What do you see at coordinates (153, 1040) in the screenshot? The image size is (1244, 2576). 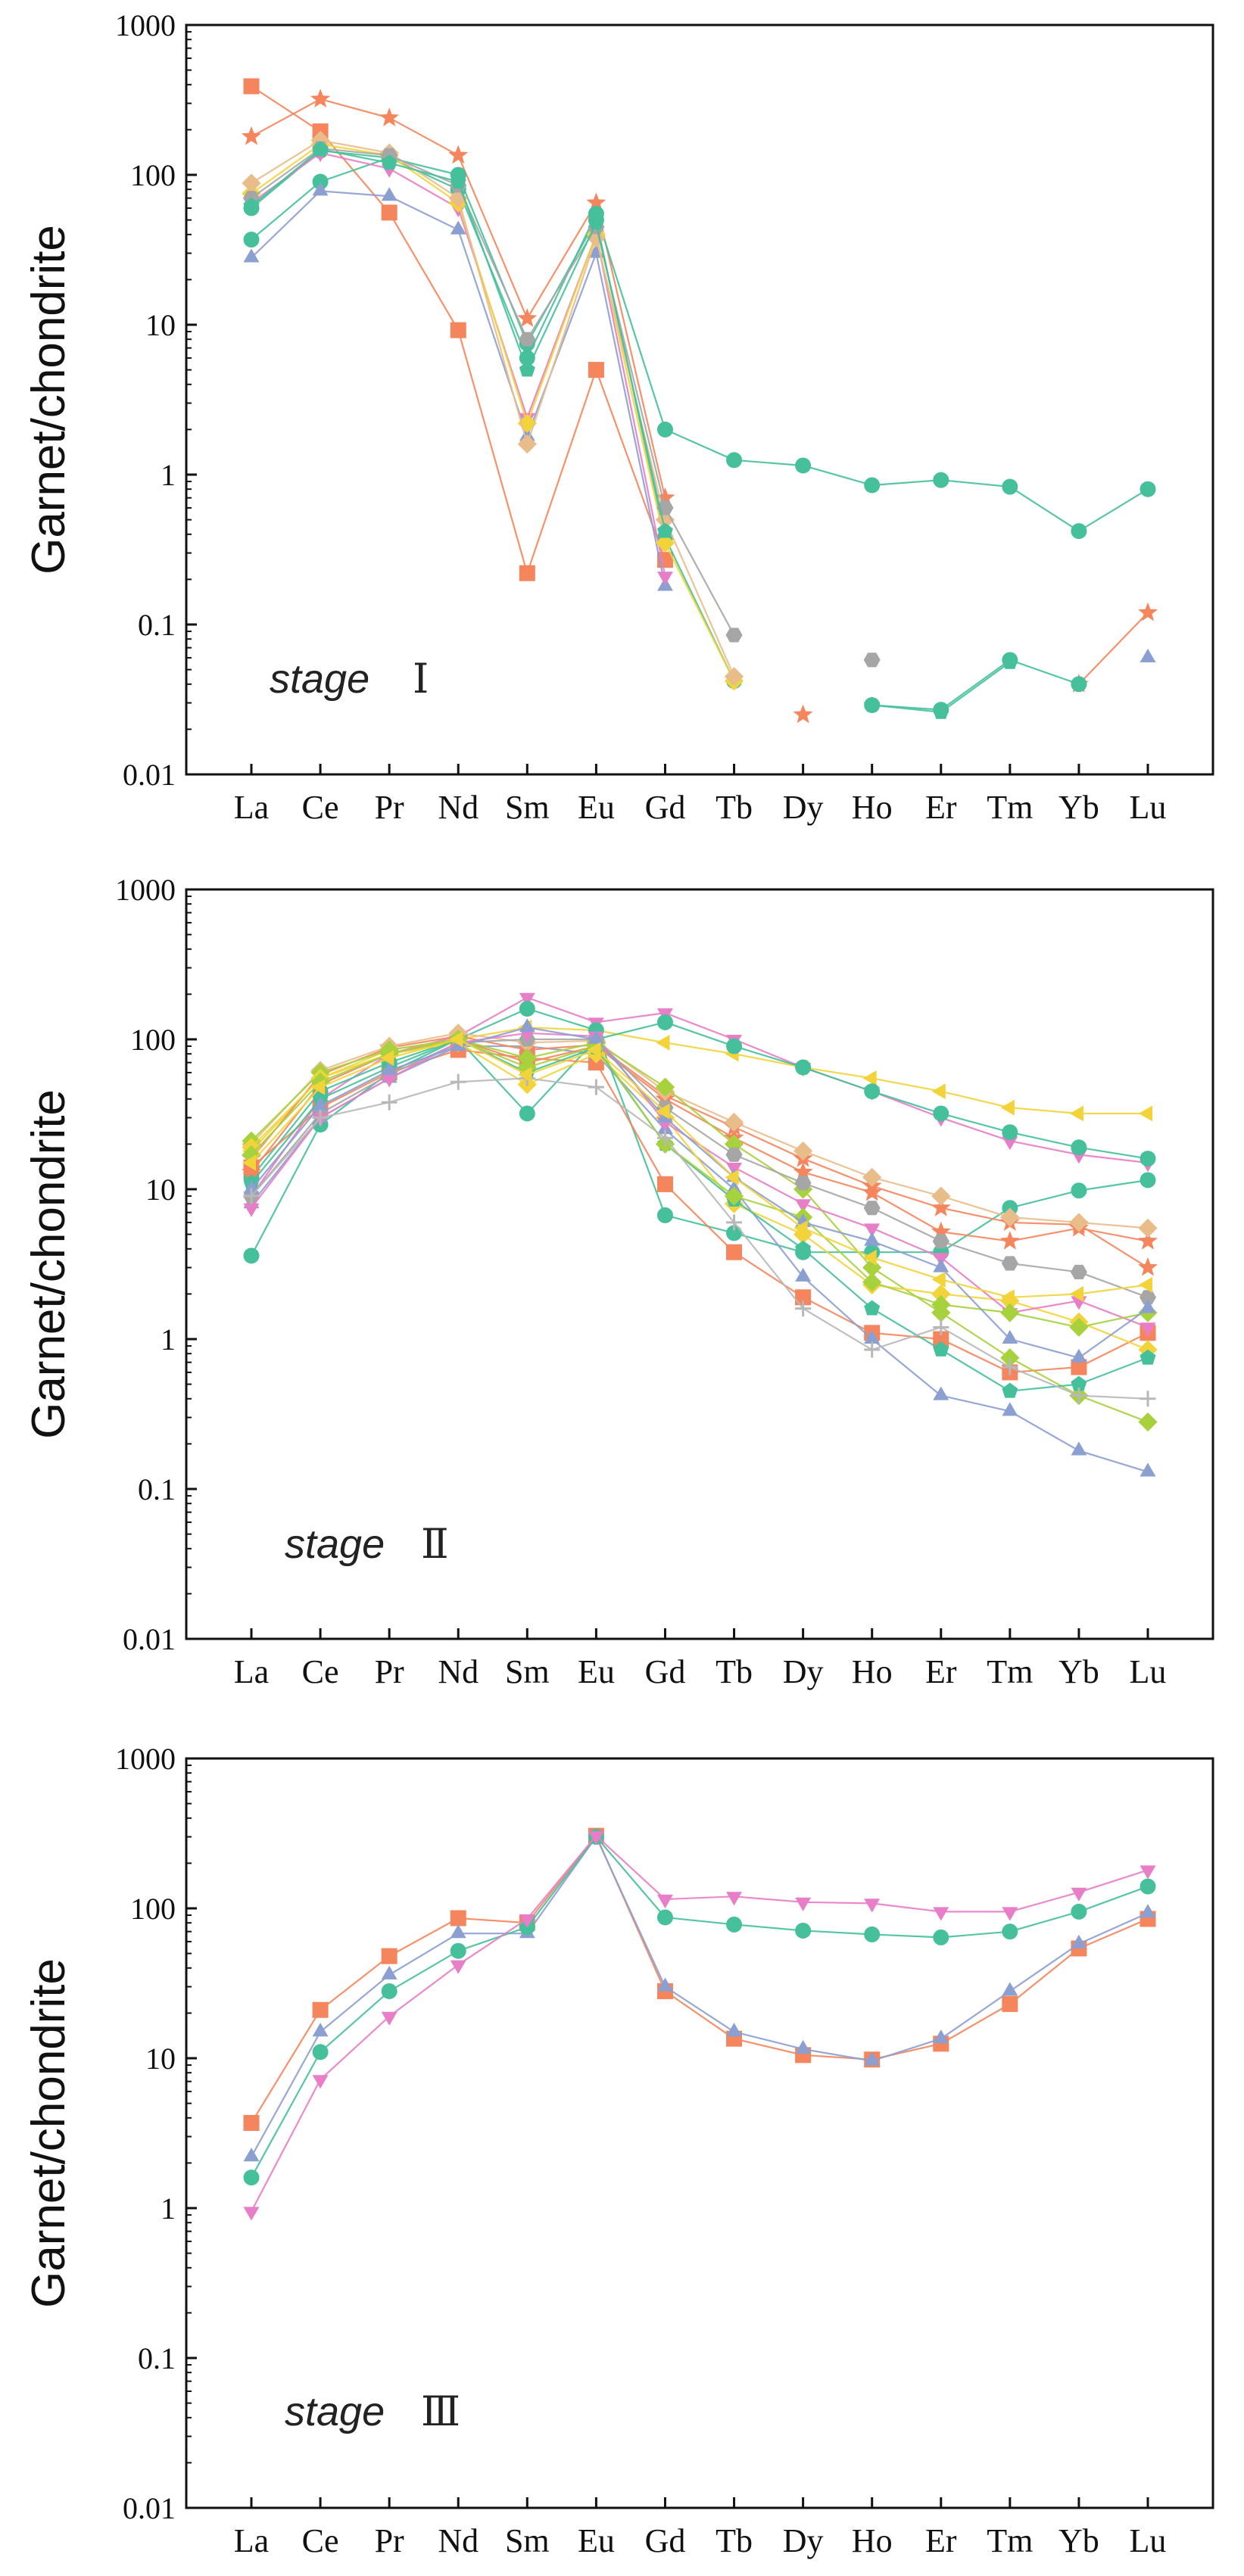 I see `y-tick-label: 100` at bounding box center [153, 1040].